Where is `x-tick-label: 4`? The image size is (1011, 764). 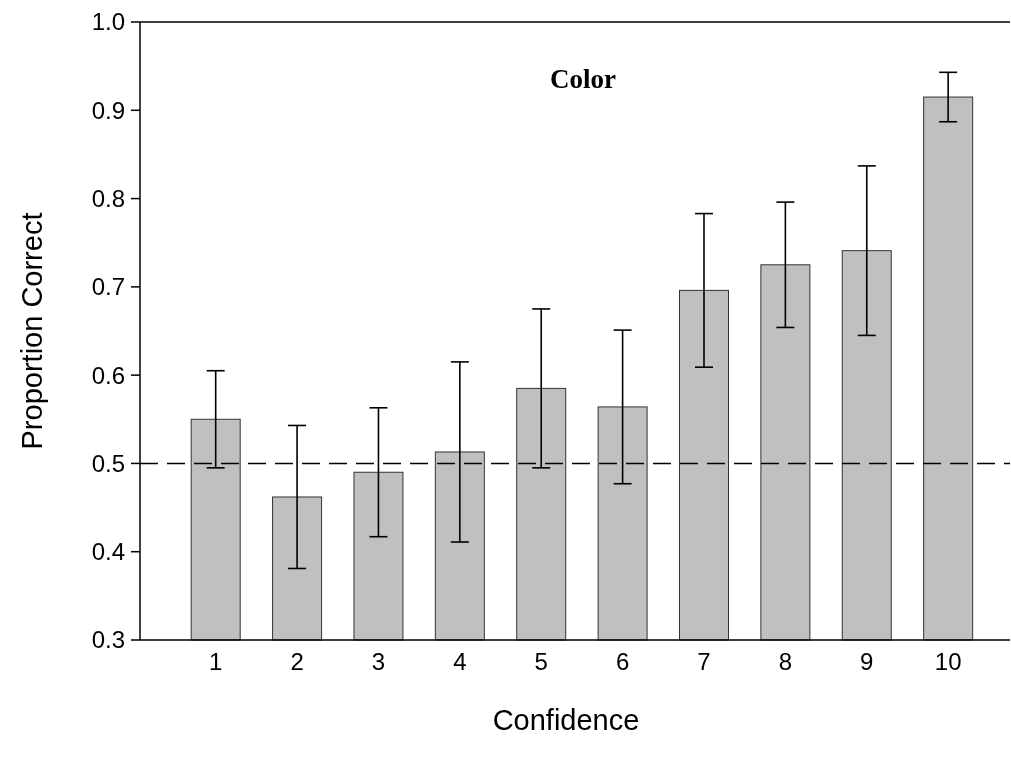
x-tick-label: 4 is located at coordinates (460, 661).